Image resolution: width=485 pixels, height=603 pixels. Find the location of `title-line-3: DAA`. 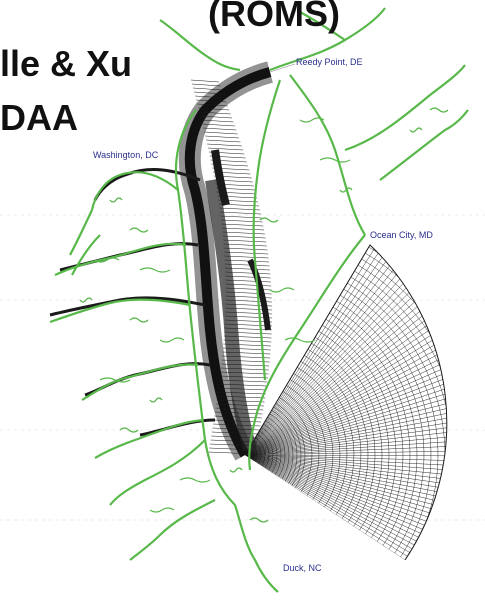

title-line-3: DAA is located at coordinates (39, 117).